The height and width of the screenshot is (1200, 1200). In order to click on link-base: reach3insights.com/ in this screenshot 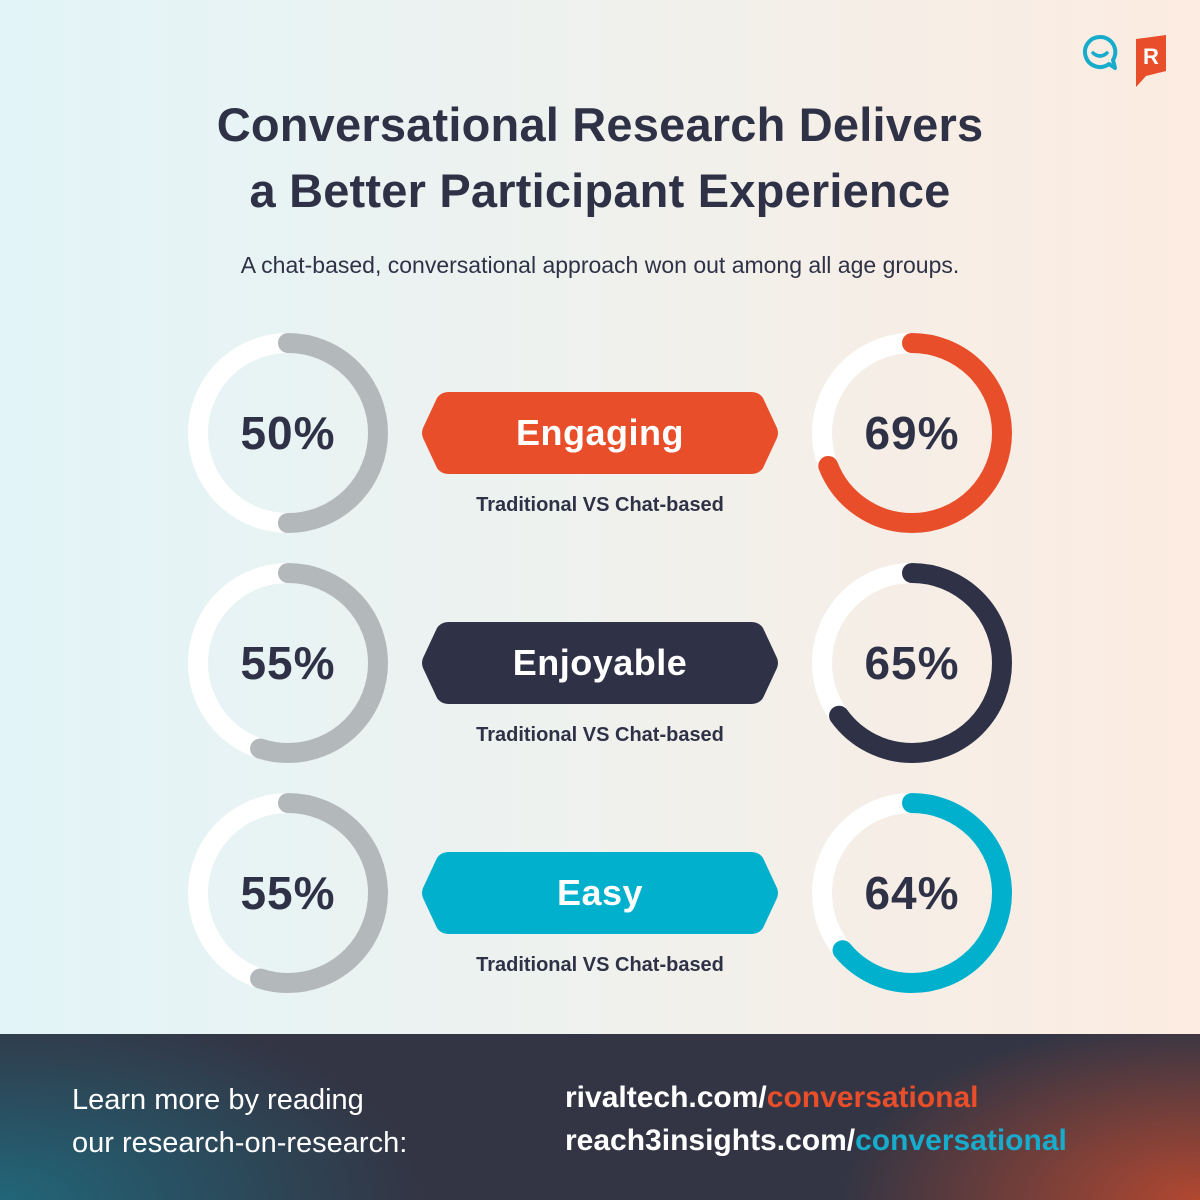, I will do `click(710, 1140)`.